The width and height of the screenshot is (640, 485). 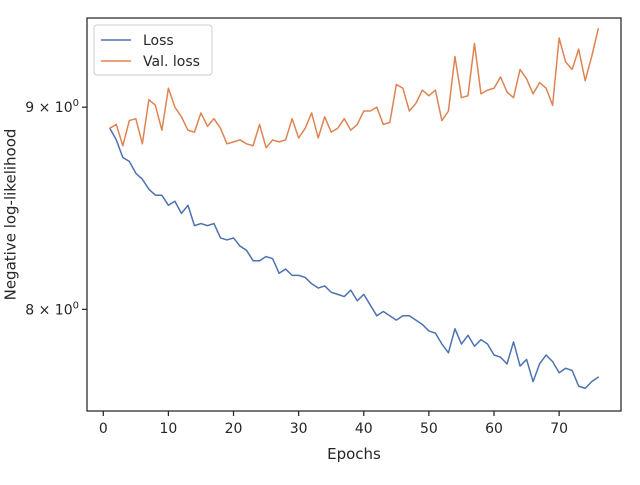 What do you see at coordinates (48, 310) in the screenshot?
I see `y-tick-label-base: 8 × 10` at bounding box center [48, 310].